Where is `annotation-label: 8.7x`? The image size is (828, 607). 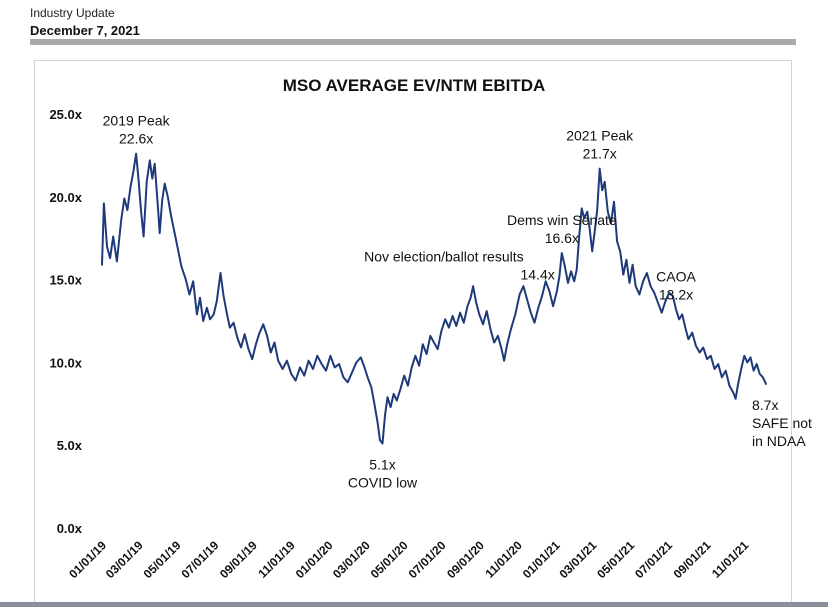 annotation-label: 8.7x is located at coordinates (765, 405).